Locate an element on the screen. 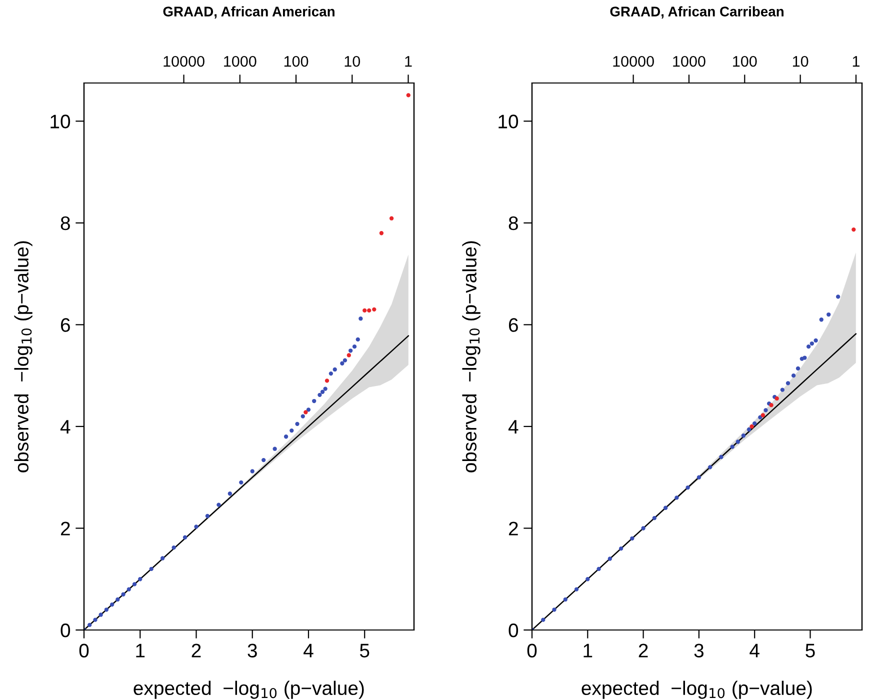 This screenshot has height=700, width=893. x-tick-label: 5 is located at coordinates (810, 651).